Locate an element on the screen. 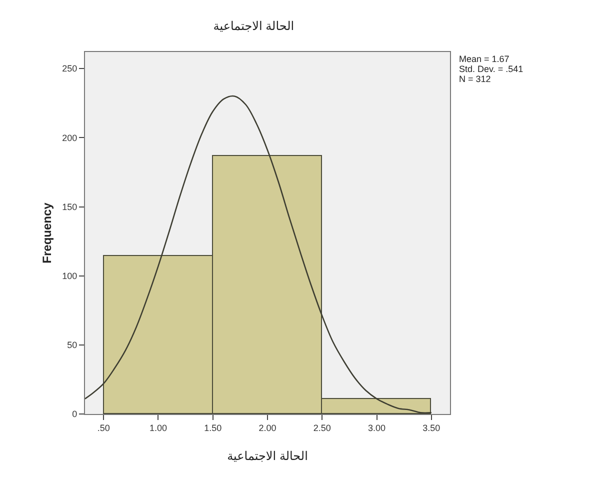 This screenshot has width=590, height=484. y-tick-label: 100 is located at coordinates (70, 275).